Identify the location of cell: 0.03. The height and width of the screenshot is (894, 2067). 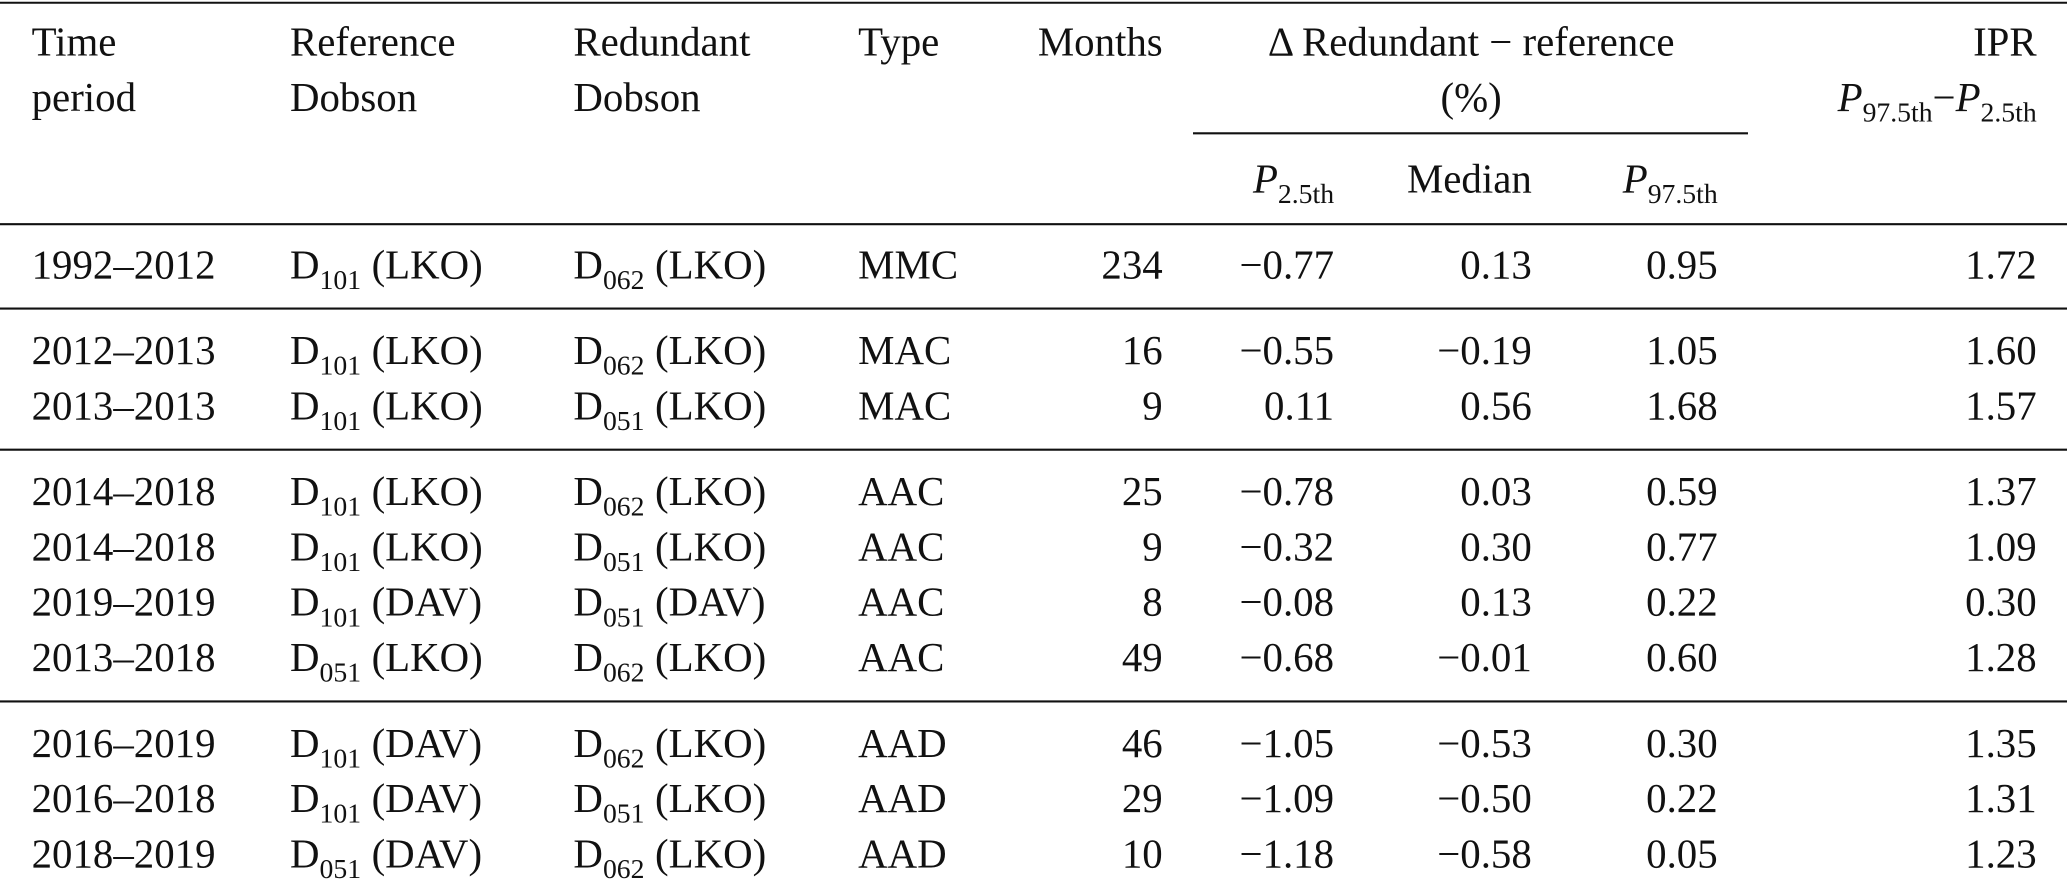
(1496, 491).